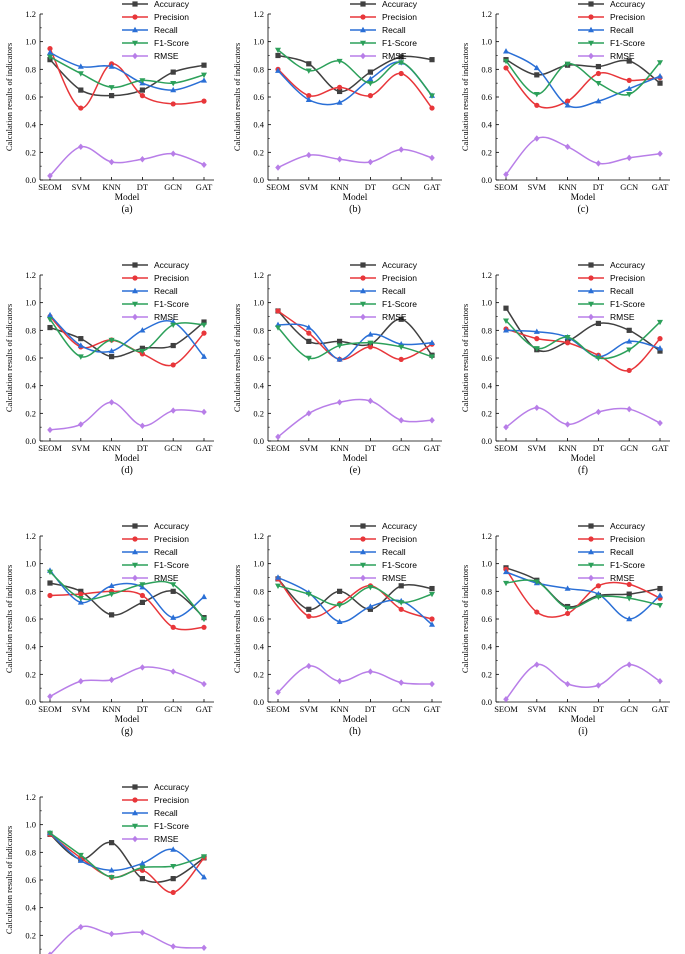 The image size is (685, 954). What do you see at coordinates (127, 939) in the screenshot?
I see `series-line-rmse` at bounding box center [127, 939].